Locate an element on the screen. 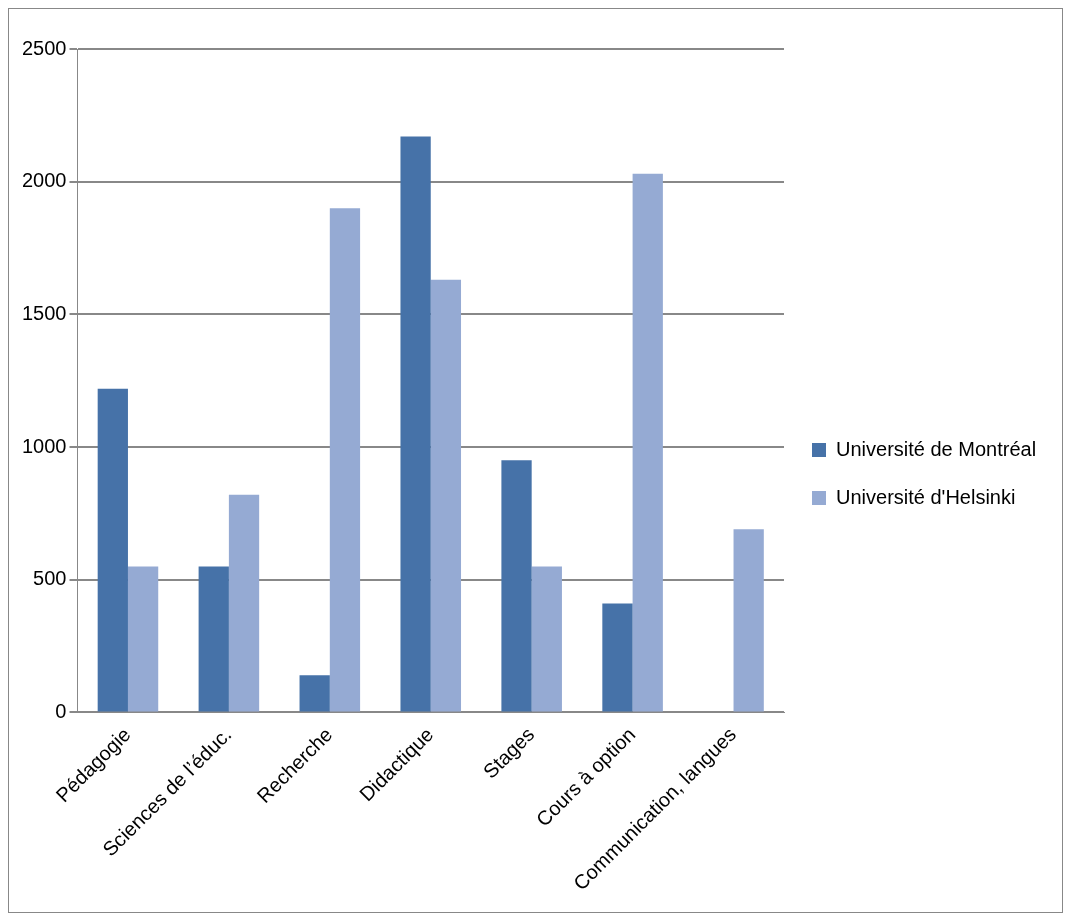 This screenshot has height=917, width=1065. y-tick-label: 2000 is located at coordinates (44, 180).